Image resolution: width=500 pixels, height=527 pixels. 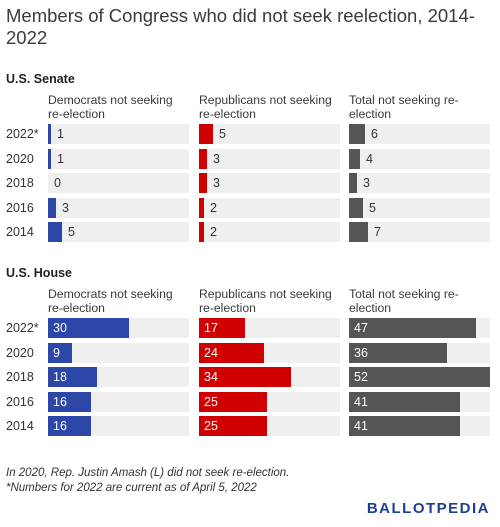 What do you see at coordinates (361, 328) in the screenshot?
I see `value-label: 47` at bounding box center [361, 328].